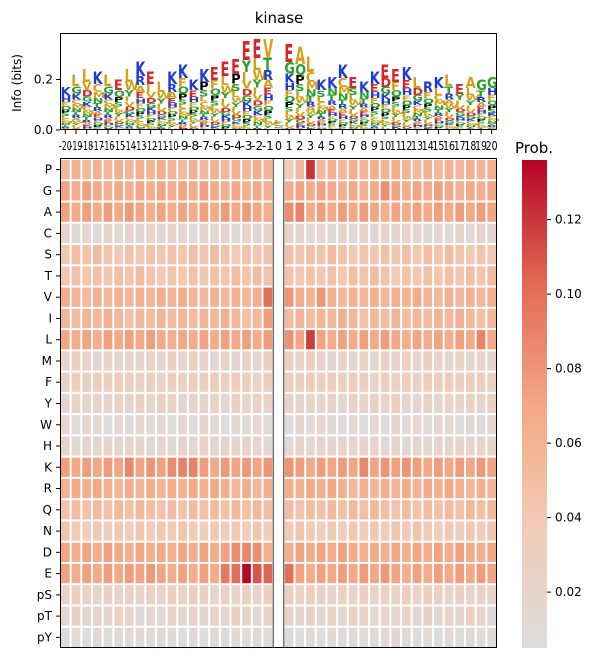  Describe the element at coordinates (459, 127) in the screenshot. I see `logo-letter: S` at that location.